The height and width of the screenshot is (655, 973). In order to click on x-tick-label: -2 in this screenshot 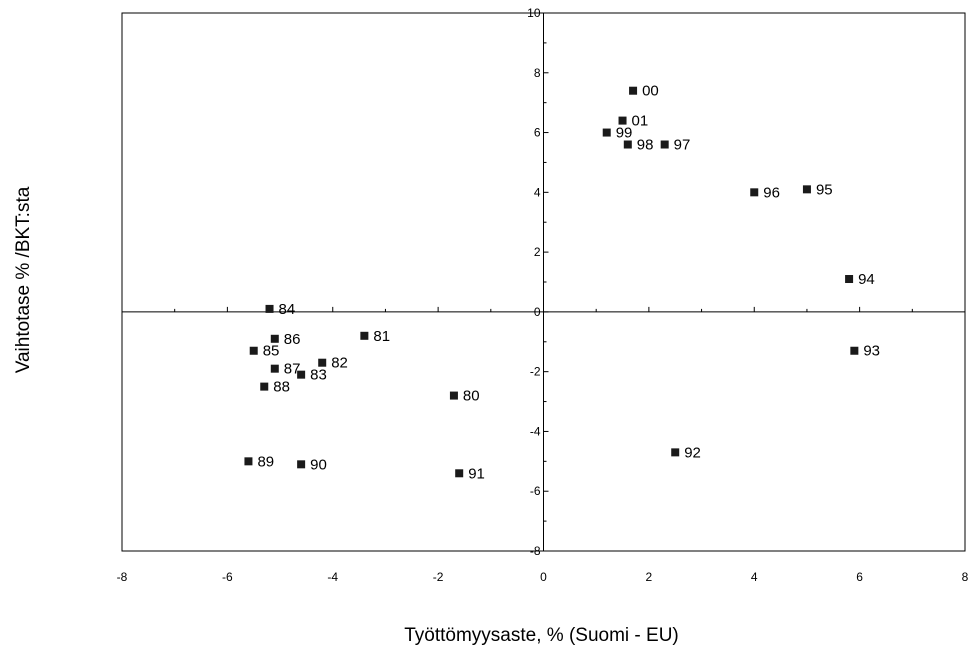, I will do `click(438, 577)`.